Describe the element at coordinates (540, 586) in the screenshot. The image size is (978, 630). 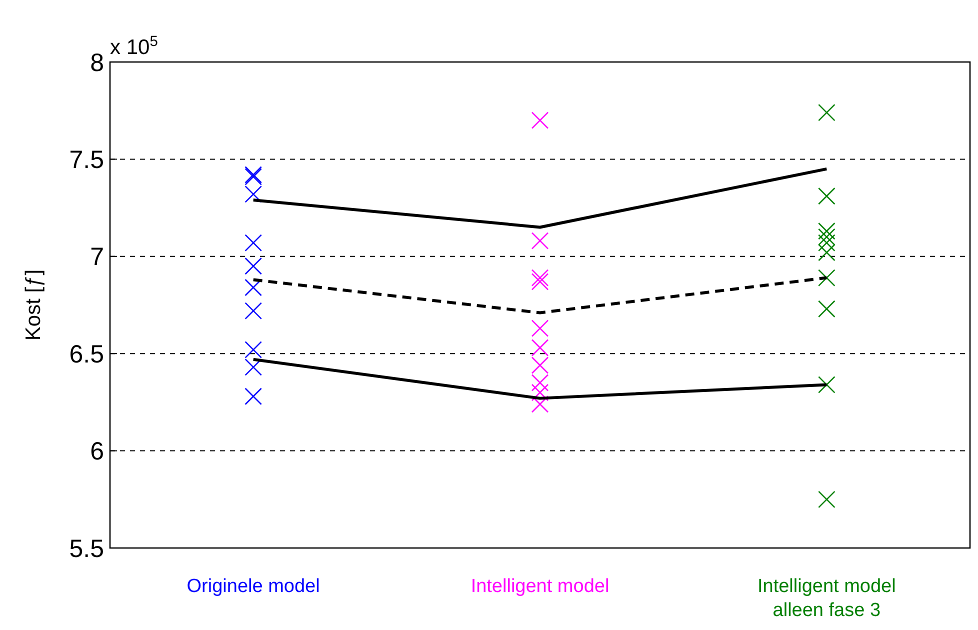
I see `x-tick-label: Intelligent model` at that location.